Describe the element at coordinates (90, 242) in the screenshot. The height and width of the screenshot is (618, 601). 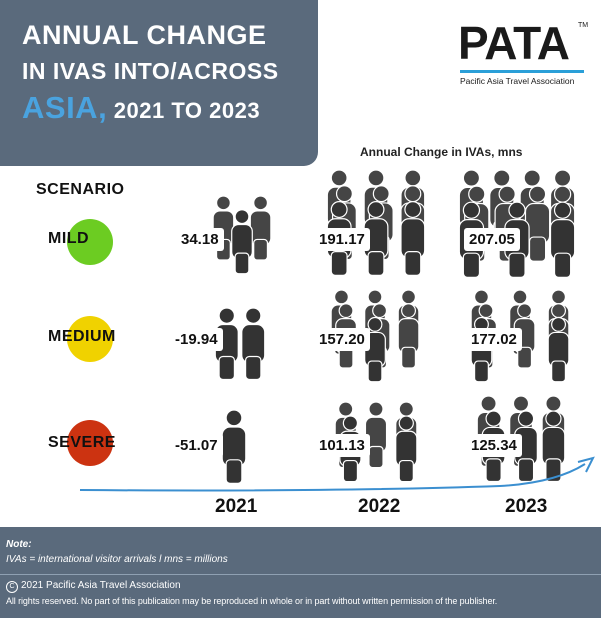
I see `scenario-dot-mild` at that location.